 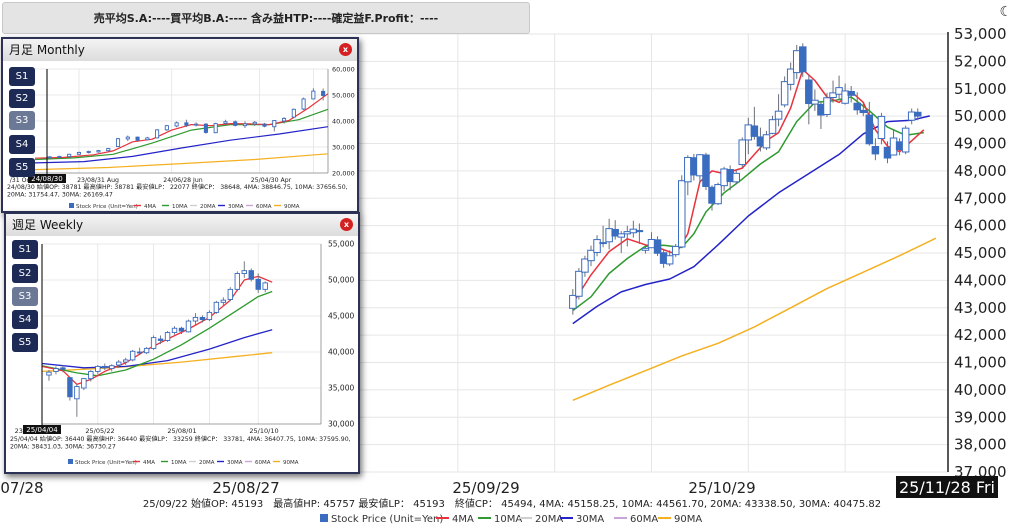 What do you see at coordinates (590, 519) in the screenshot?
I see `legend-item: 30MA` at bounding box center [590, 519].